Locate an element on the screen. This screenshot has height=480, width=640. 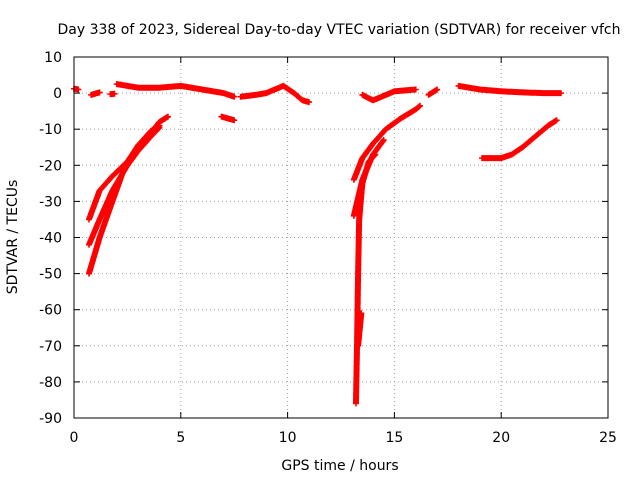
y-tick-label: -10 is located at coordinates (50, 130).